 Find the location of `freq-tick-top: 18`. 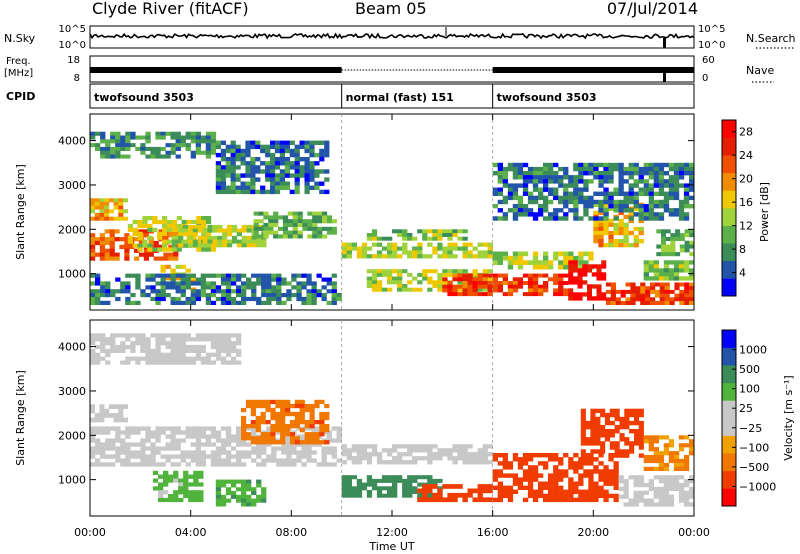

freq-tick-top: 18 is located at coordinates (73, 60).